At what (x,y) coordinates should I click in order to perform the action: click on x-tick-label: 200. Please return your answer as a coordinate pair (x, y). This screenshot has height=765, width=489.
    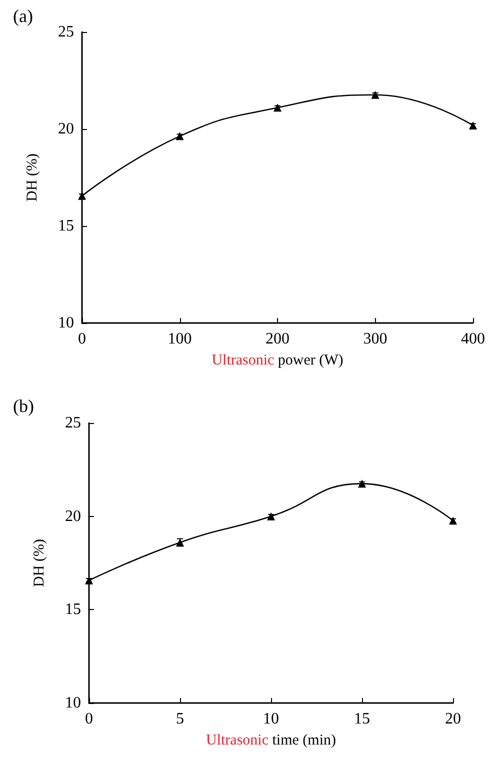
    Looking at the image, I should click on (278, 339).